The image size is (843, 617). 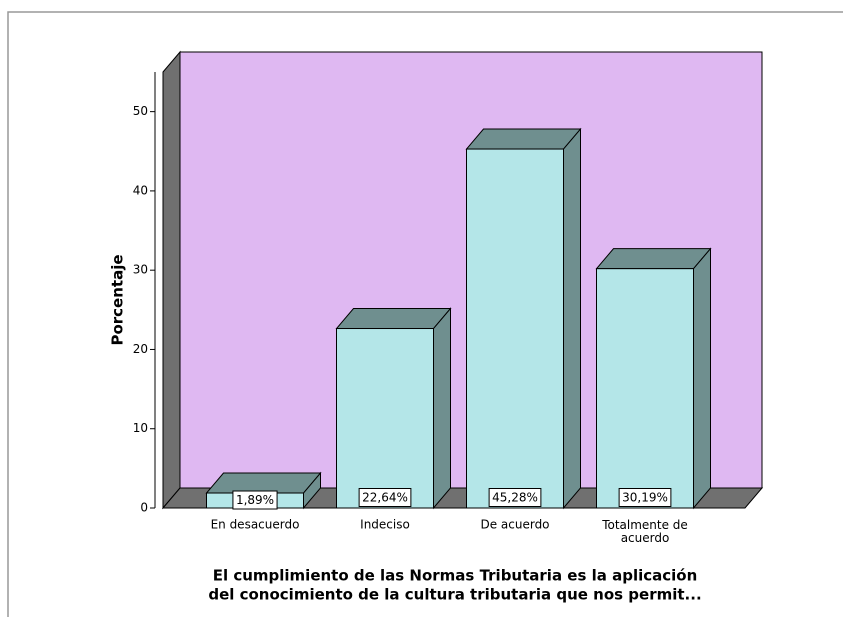 What do you see at coordinates (645, 538) in the screenshot?
I see `x-tick-label-line: acuerdo` at bounding box center [645, 538].